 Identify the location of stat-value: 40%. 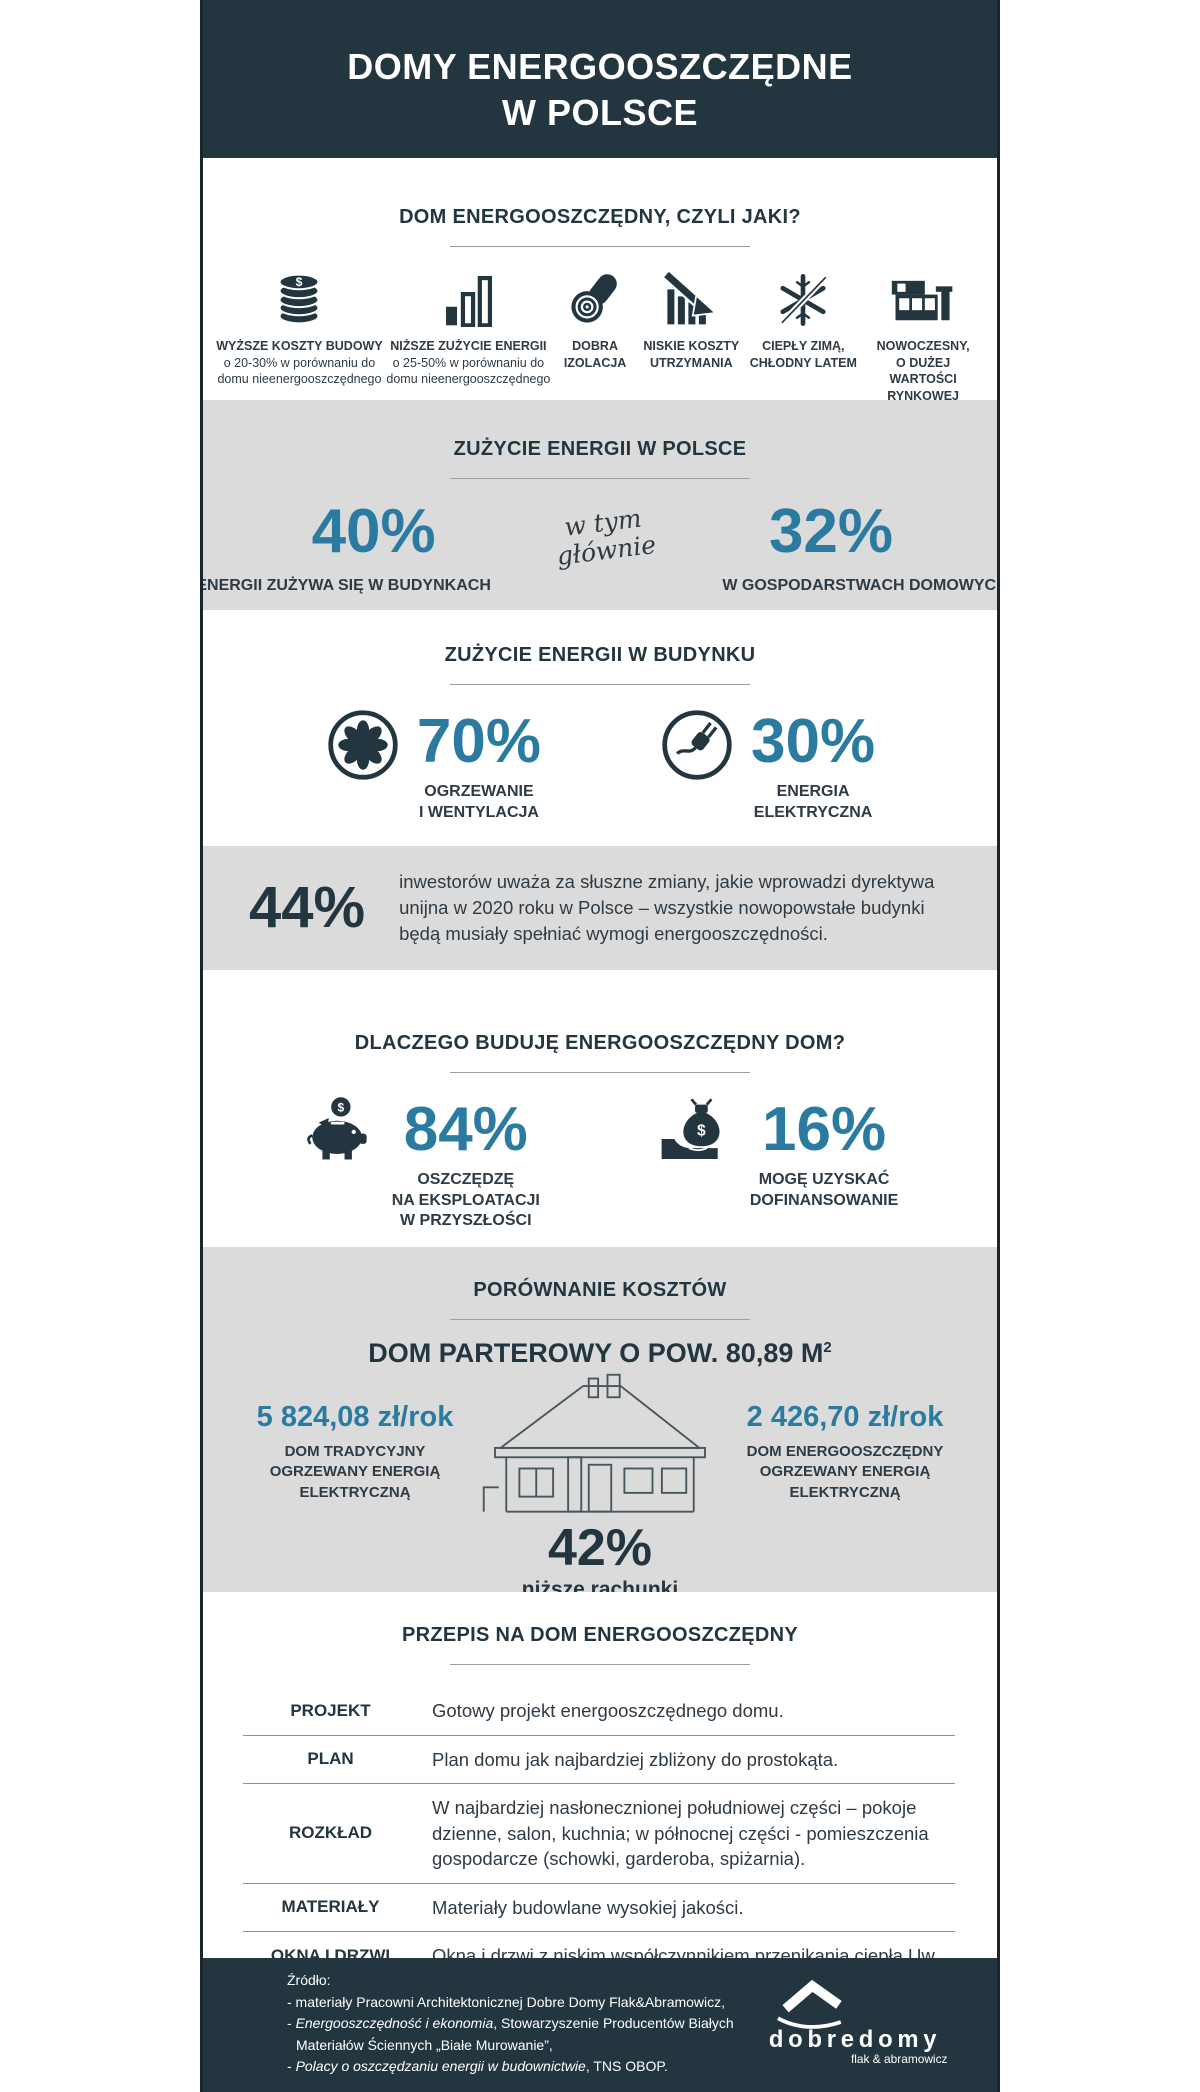
(373, 531).